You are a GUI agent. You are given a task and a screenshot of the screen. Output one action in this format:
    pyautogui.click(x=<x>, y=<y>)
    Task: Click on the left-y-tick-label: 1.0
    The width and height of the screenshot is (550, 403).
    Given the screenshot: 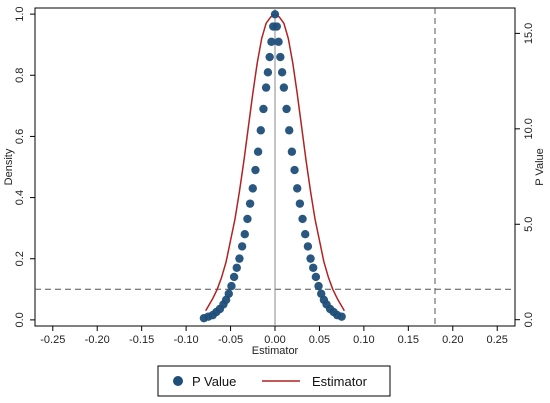 What is the action you would take?
    pyautogui.click(x=20, y=13)
    